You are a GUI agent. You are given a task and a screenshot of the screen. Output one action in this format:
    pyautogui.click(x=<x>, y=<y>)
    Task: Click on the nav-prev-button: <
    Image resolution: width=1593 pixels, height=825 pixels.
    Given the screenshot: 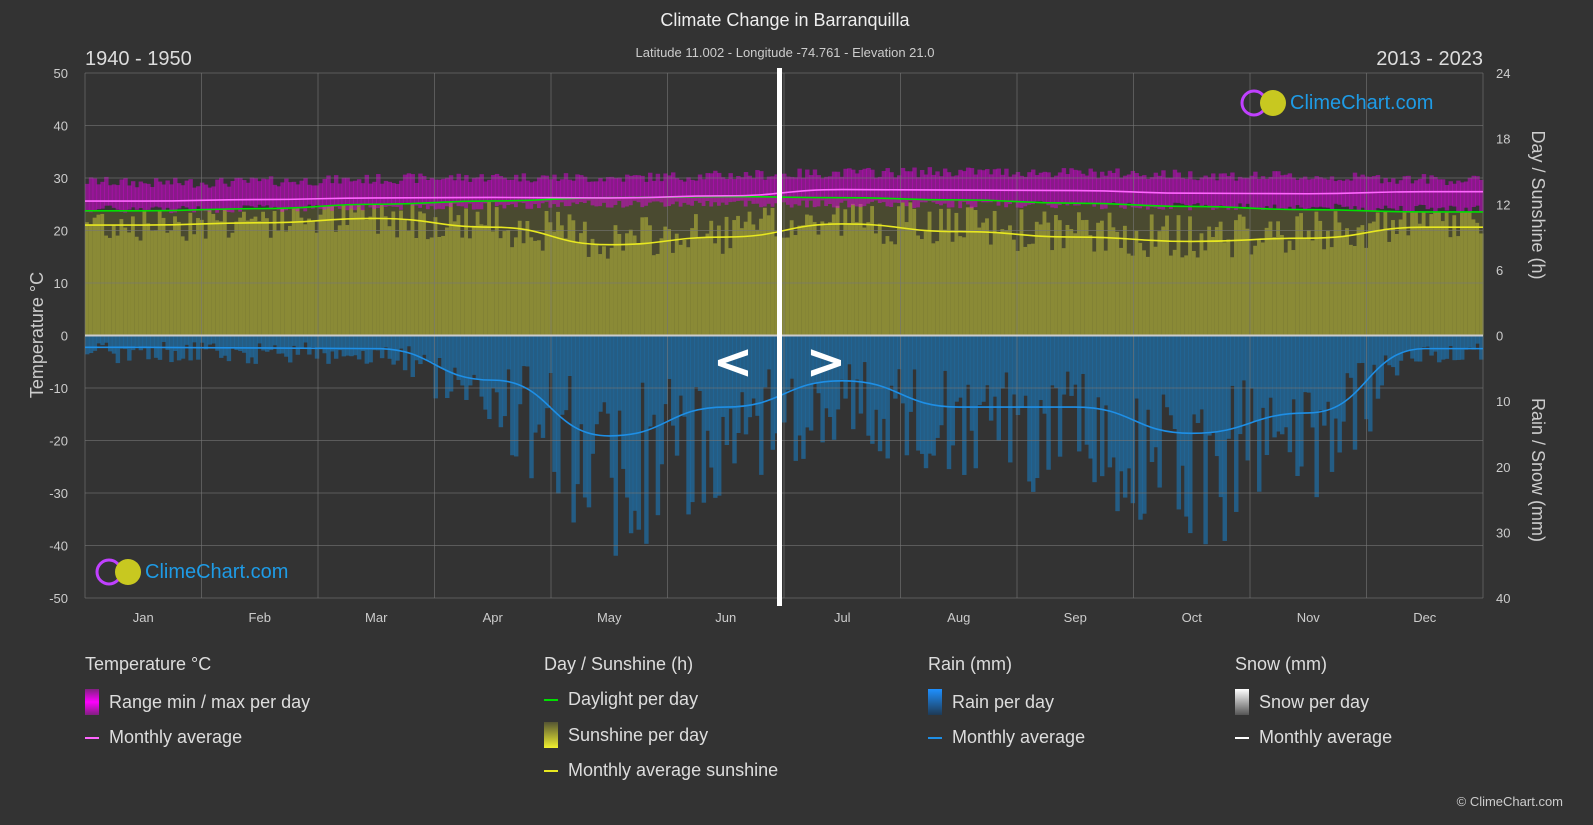 What is the action you would take?
    pyautogui.click(x=733, y=362)
    